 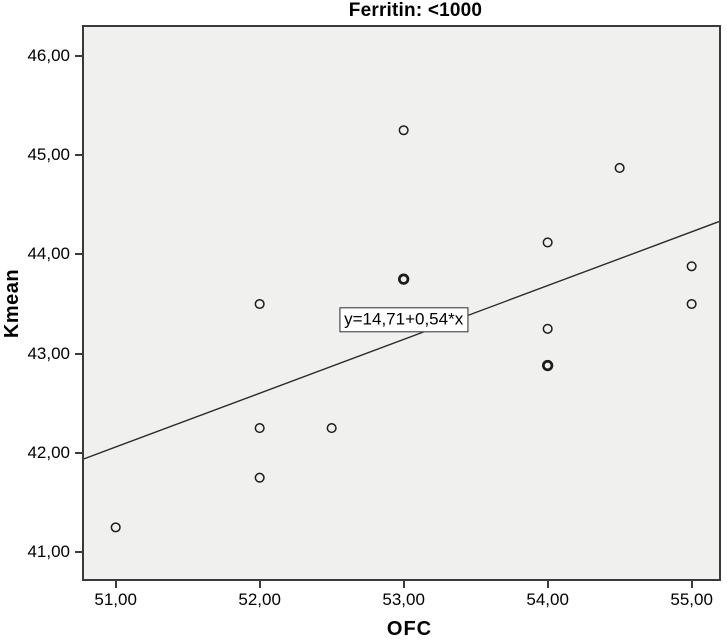 What do you see at coordinates (48, 55) in the screenshot?
I see `y-tick-label: 46,00` at bounding box center [48, 55].